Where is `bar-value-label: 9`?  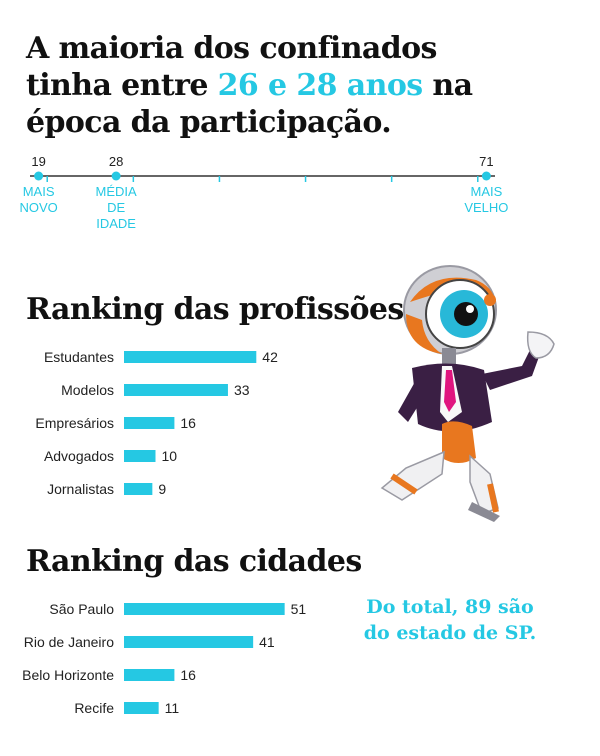 bar-value-label: 9 is located at coordinates (162, 489).